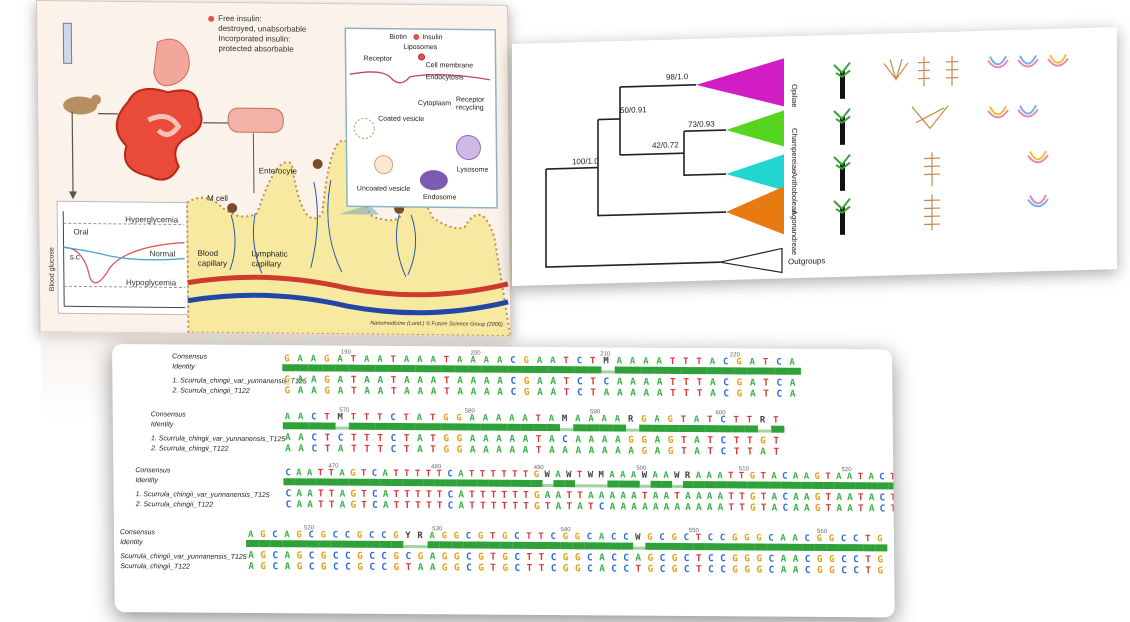 The width and height of the screenshot is (1130, 622). I want to click on hyperglycemia-label: Hyperglycemia, so click(152, 220).